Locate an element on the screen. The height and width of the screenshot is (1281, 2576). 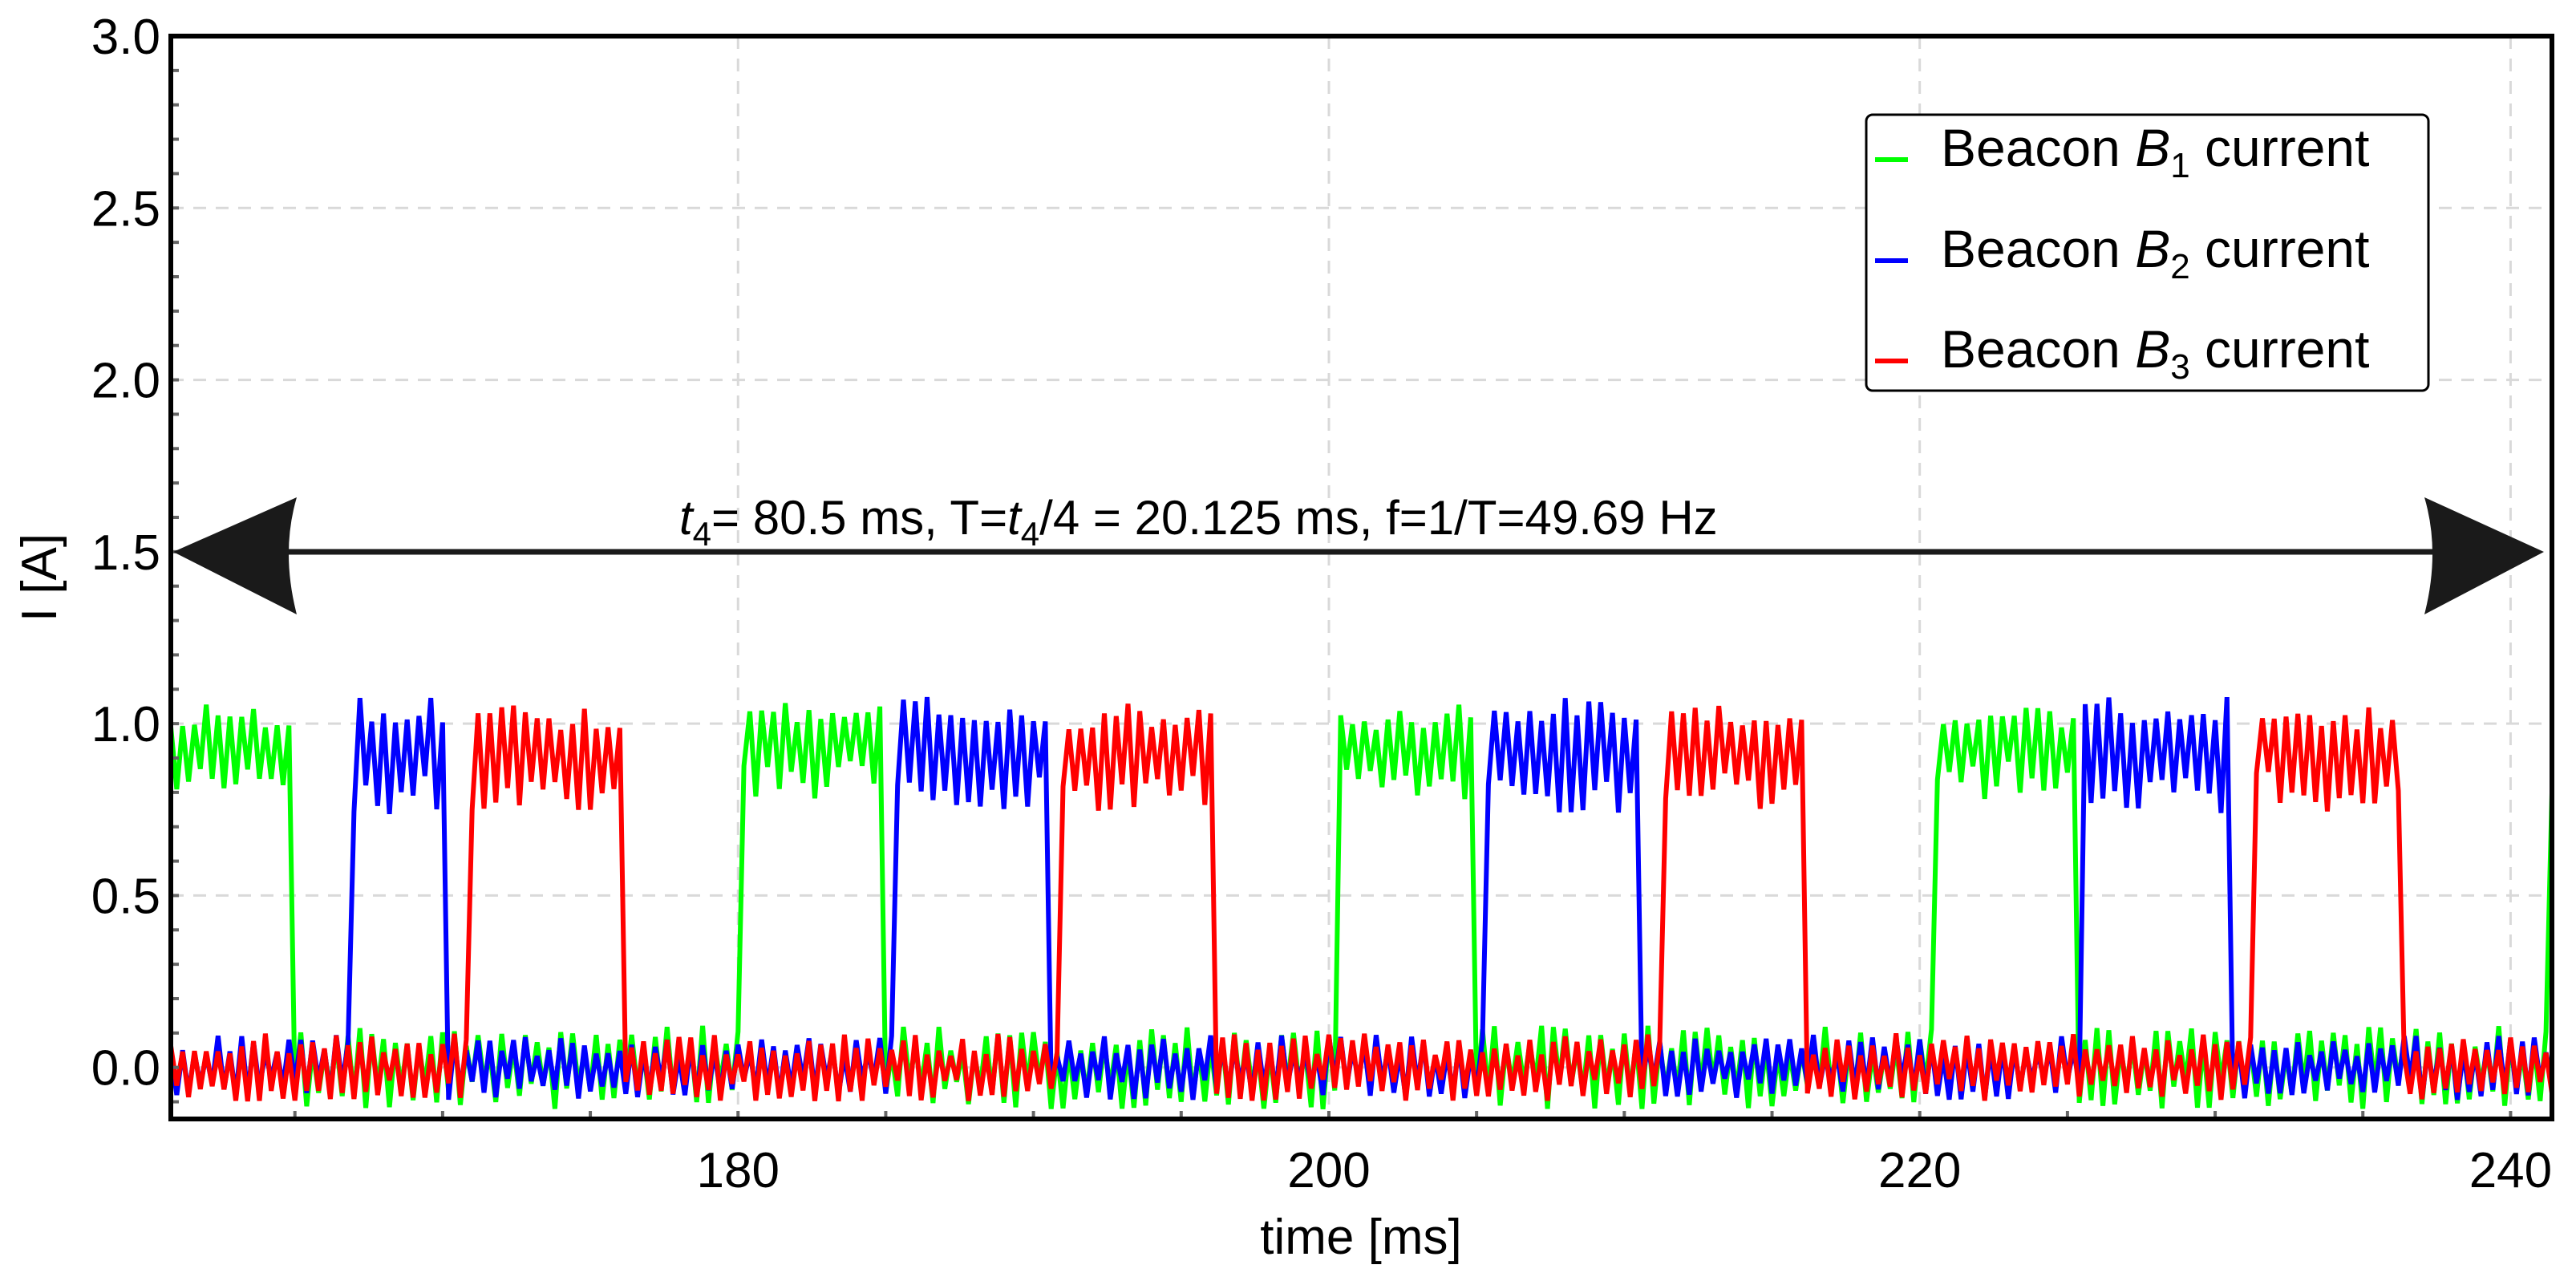
legend-item-b2: Beacon B2 current is located at coordinates (2122, 252).